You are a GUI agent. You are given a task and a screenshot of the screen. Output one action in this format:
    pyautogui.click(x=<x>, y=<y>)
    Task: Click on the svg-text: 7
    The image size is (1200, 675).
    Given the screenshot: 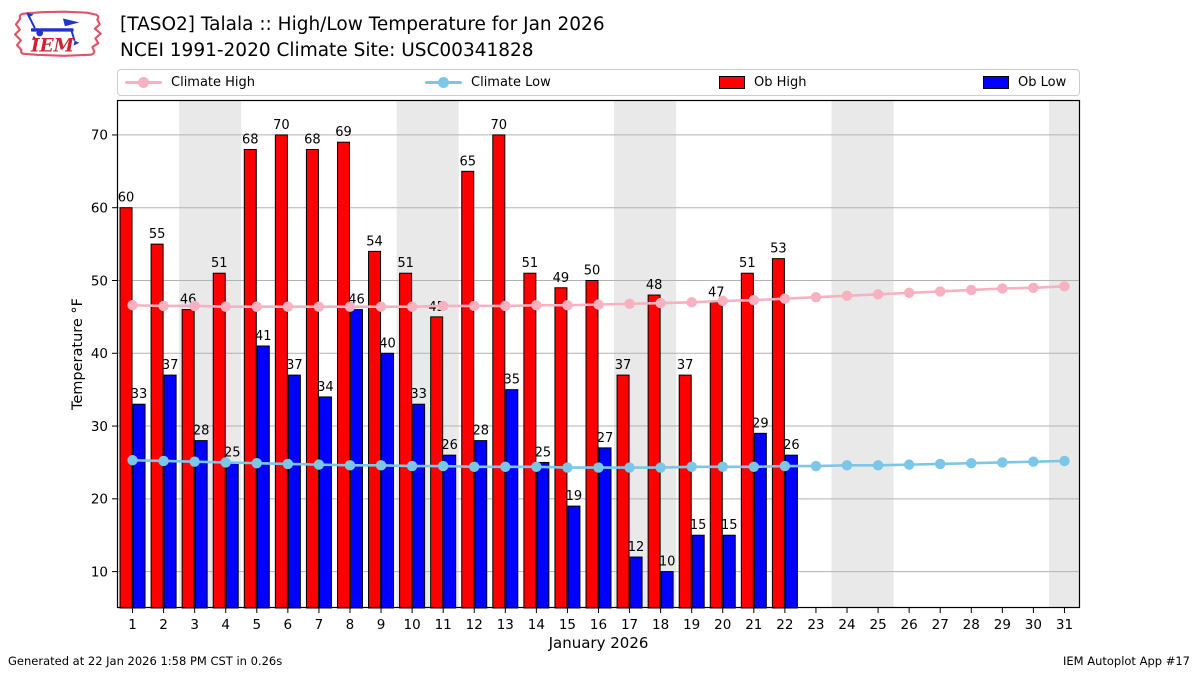 What is the action you would take?
    pyautogui.click(x=319, y=625)
    